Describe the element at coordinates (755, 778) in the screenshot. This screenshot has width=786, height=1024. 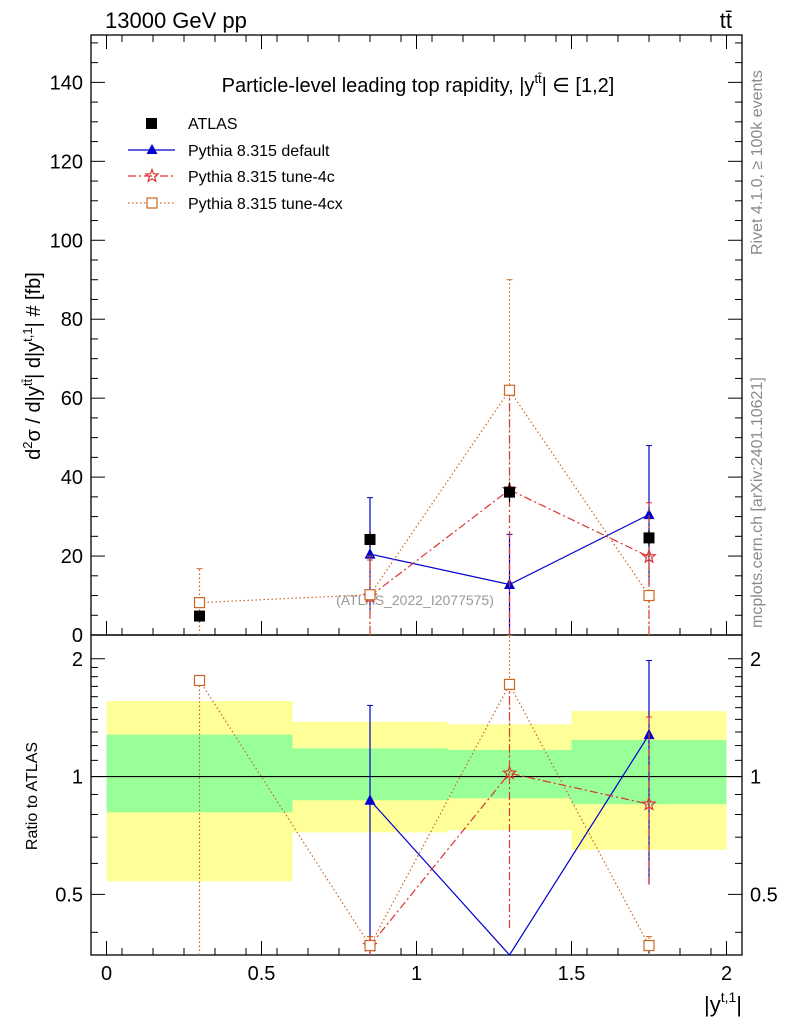
I see `ratio-ytick-label-right: 1` at that location.